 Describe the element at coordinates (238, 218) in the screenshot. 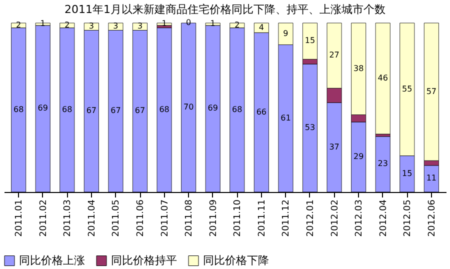

I see `x-tick-label: 2011.10` at that location.